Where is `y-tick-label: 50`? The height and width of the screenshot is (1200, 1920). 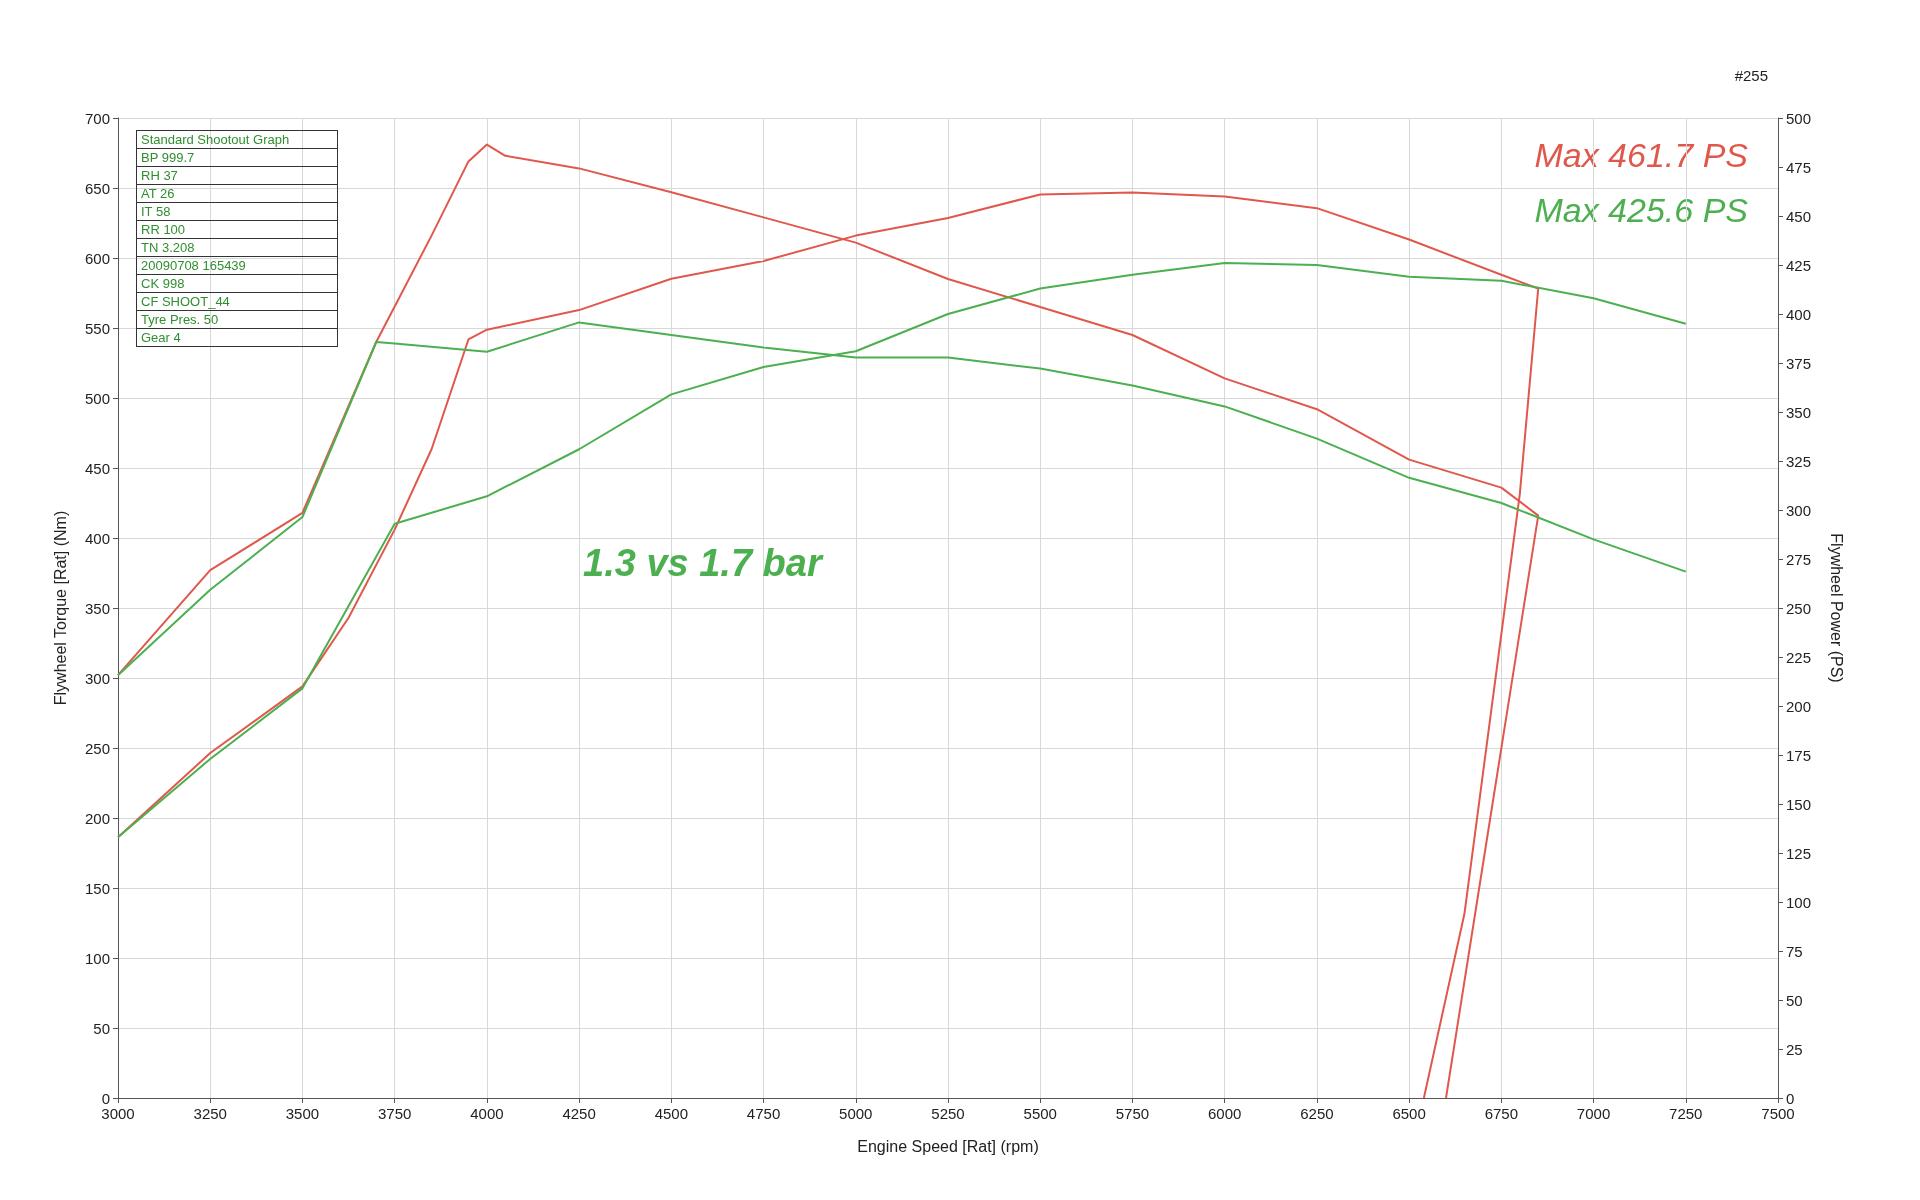 y-tick-label: 50 is located at coordinates (101, 1028).